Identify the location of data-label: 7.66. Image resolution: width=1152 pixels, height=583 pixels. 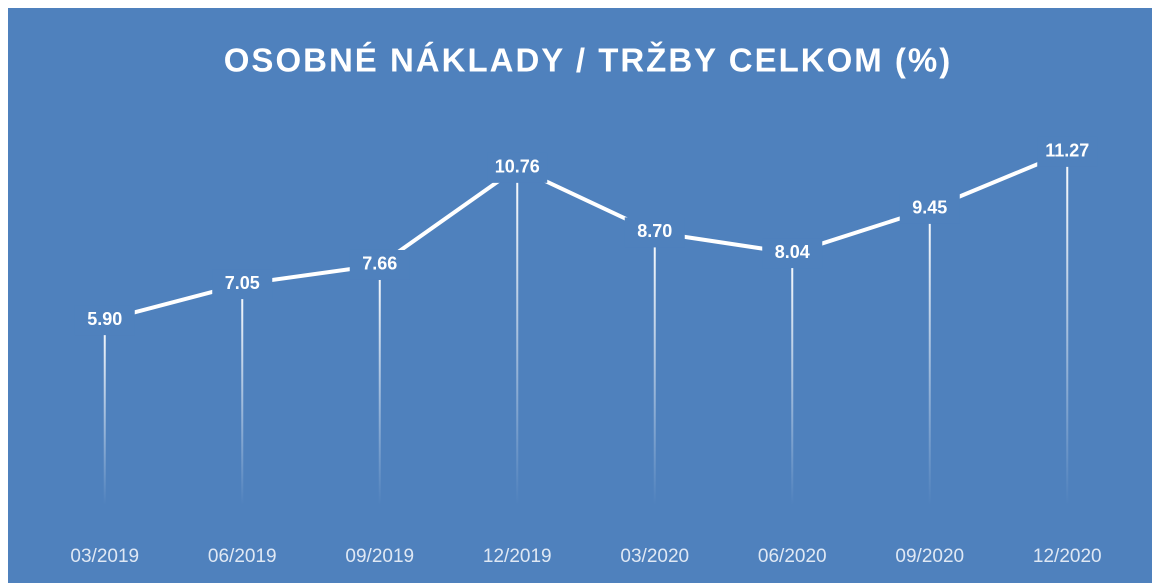
(379, 264).